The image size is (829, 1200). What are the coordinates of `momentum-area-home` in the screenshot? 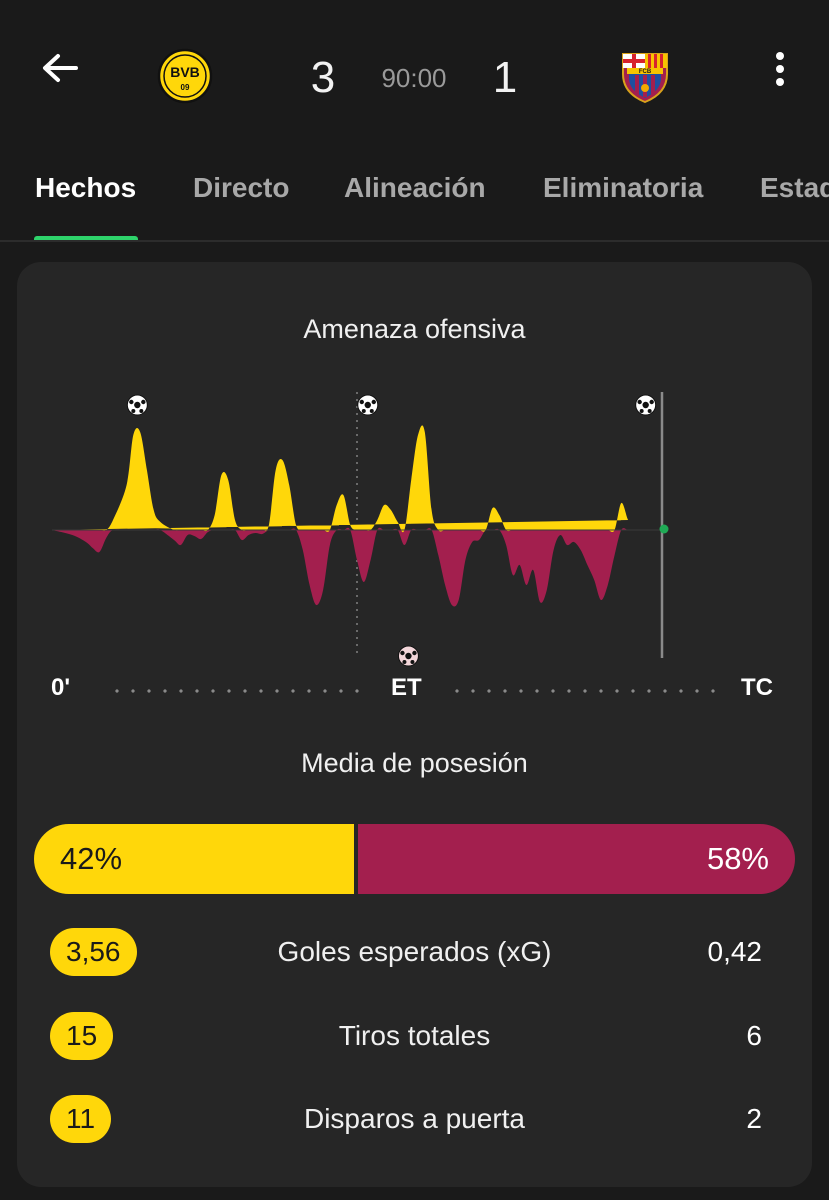 It's located at (340, 479).